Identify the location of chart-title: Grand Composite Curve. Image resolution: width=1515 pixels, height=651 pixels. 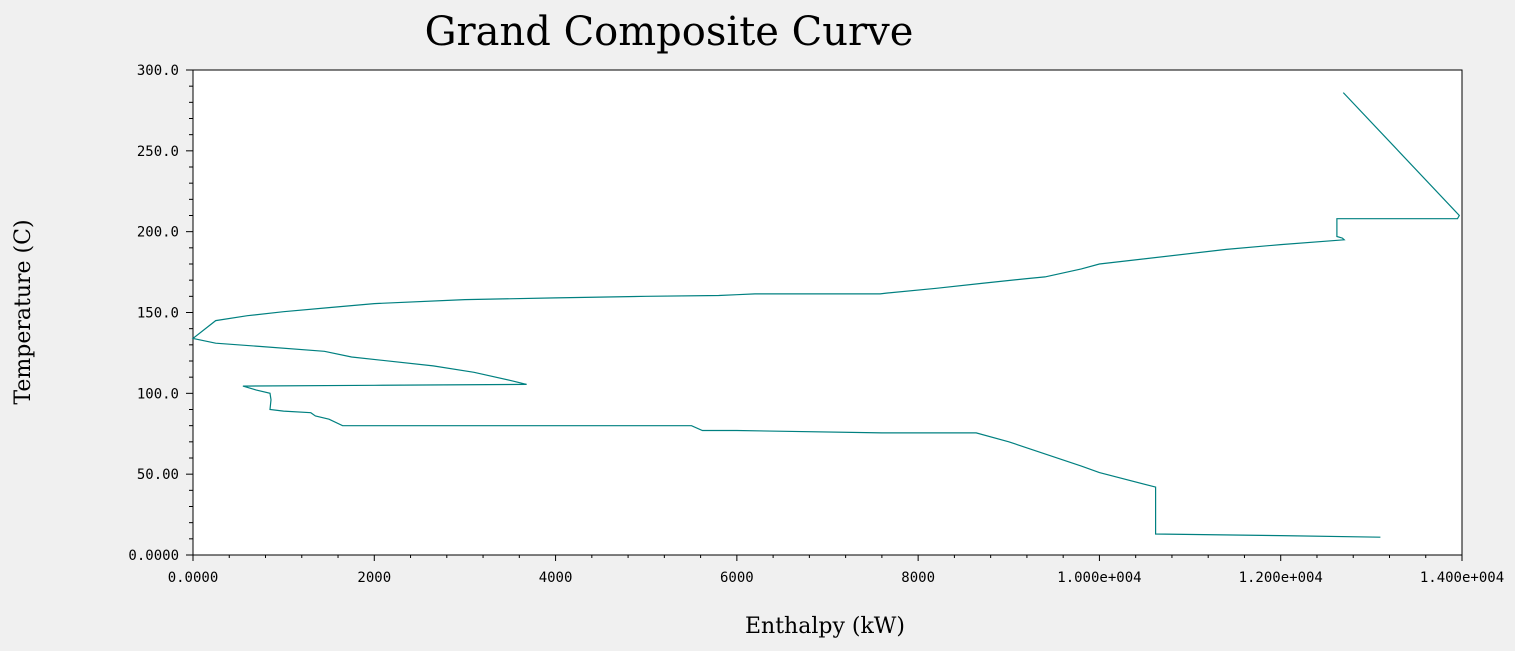
(669, 32).